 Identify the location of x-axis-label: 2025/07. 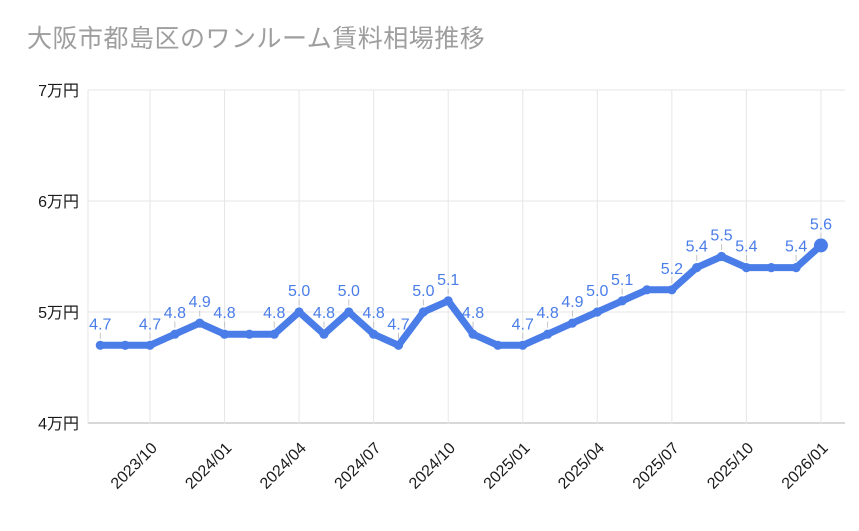
(656, 466).